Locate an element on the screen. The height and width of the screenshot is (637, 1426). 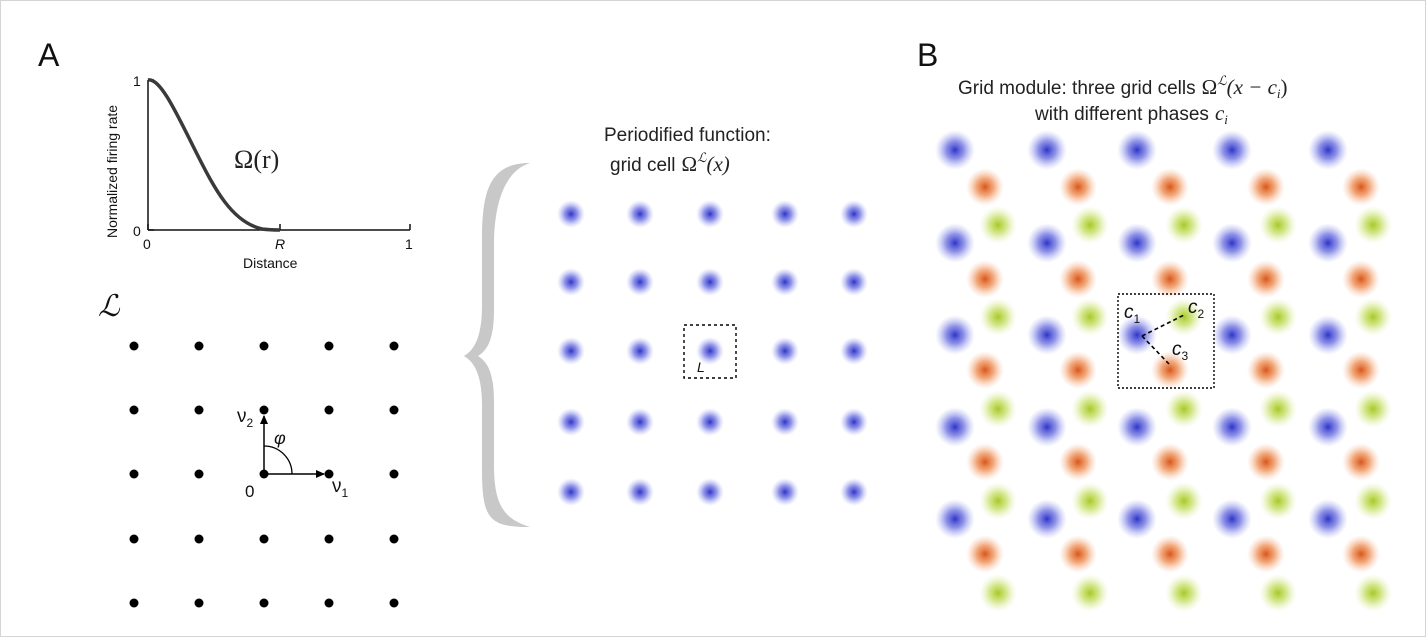
c3-label: c3 is located at coordinates (1180, 351).